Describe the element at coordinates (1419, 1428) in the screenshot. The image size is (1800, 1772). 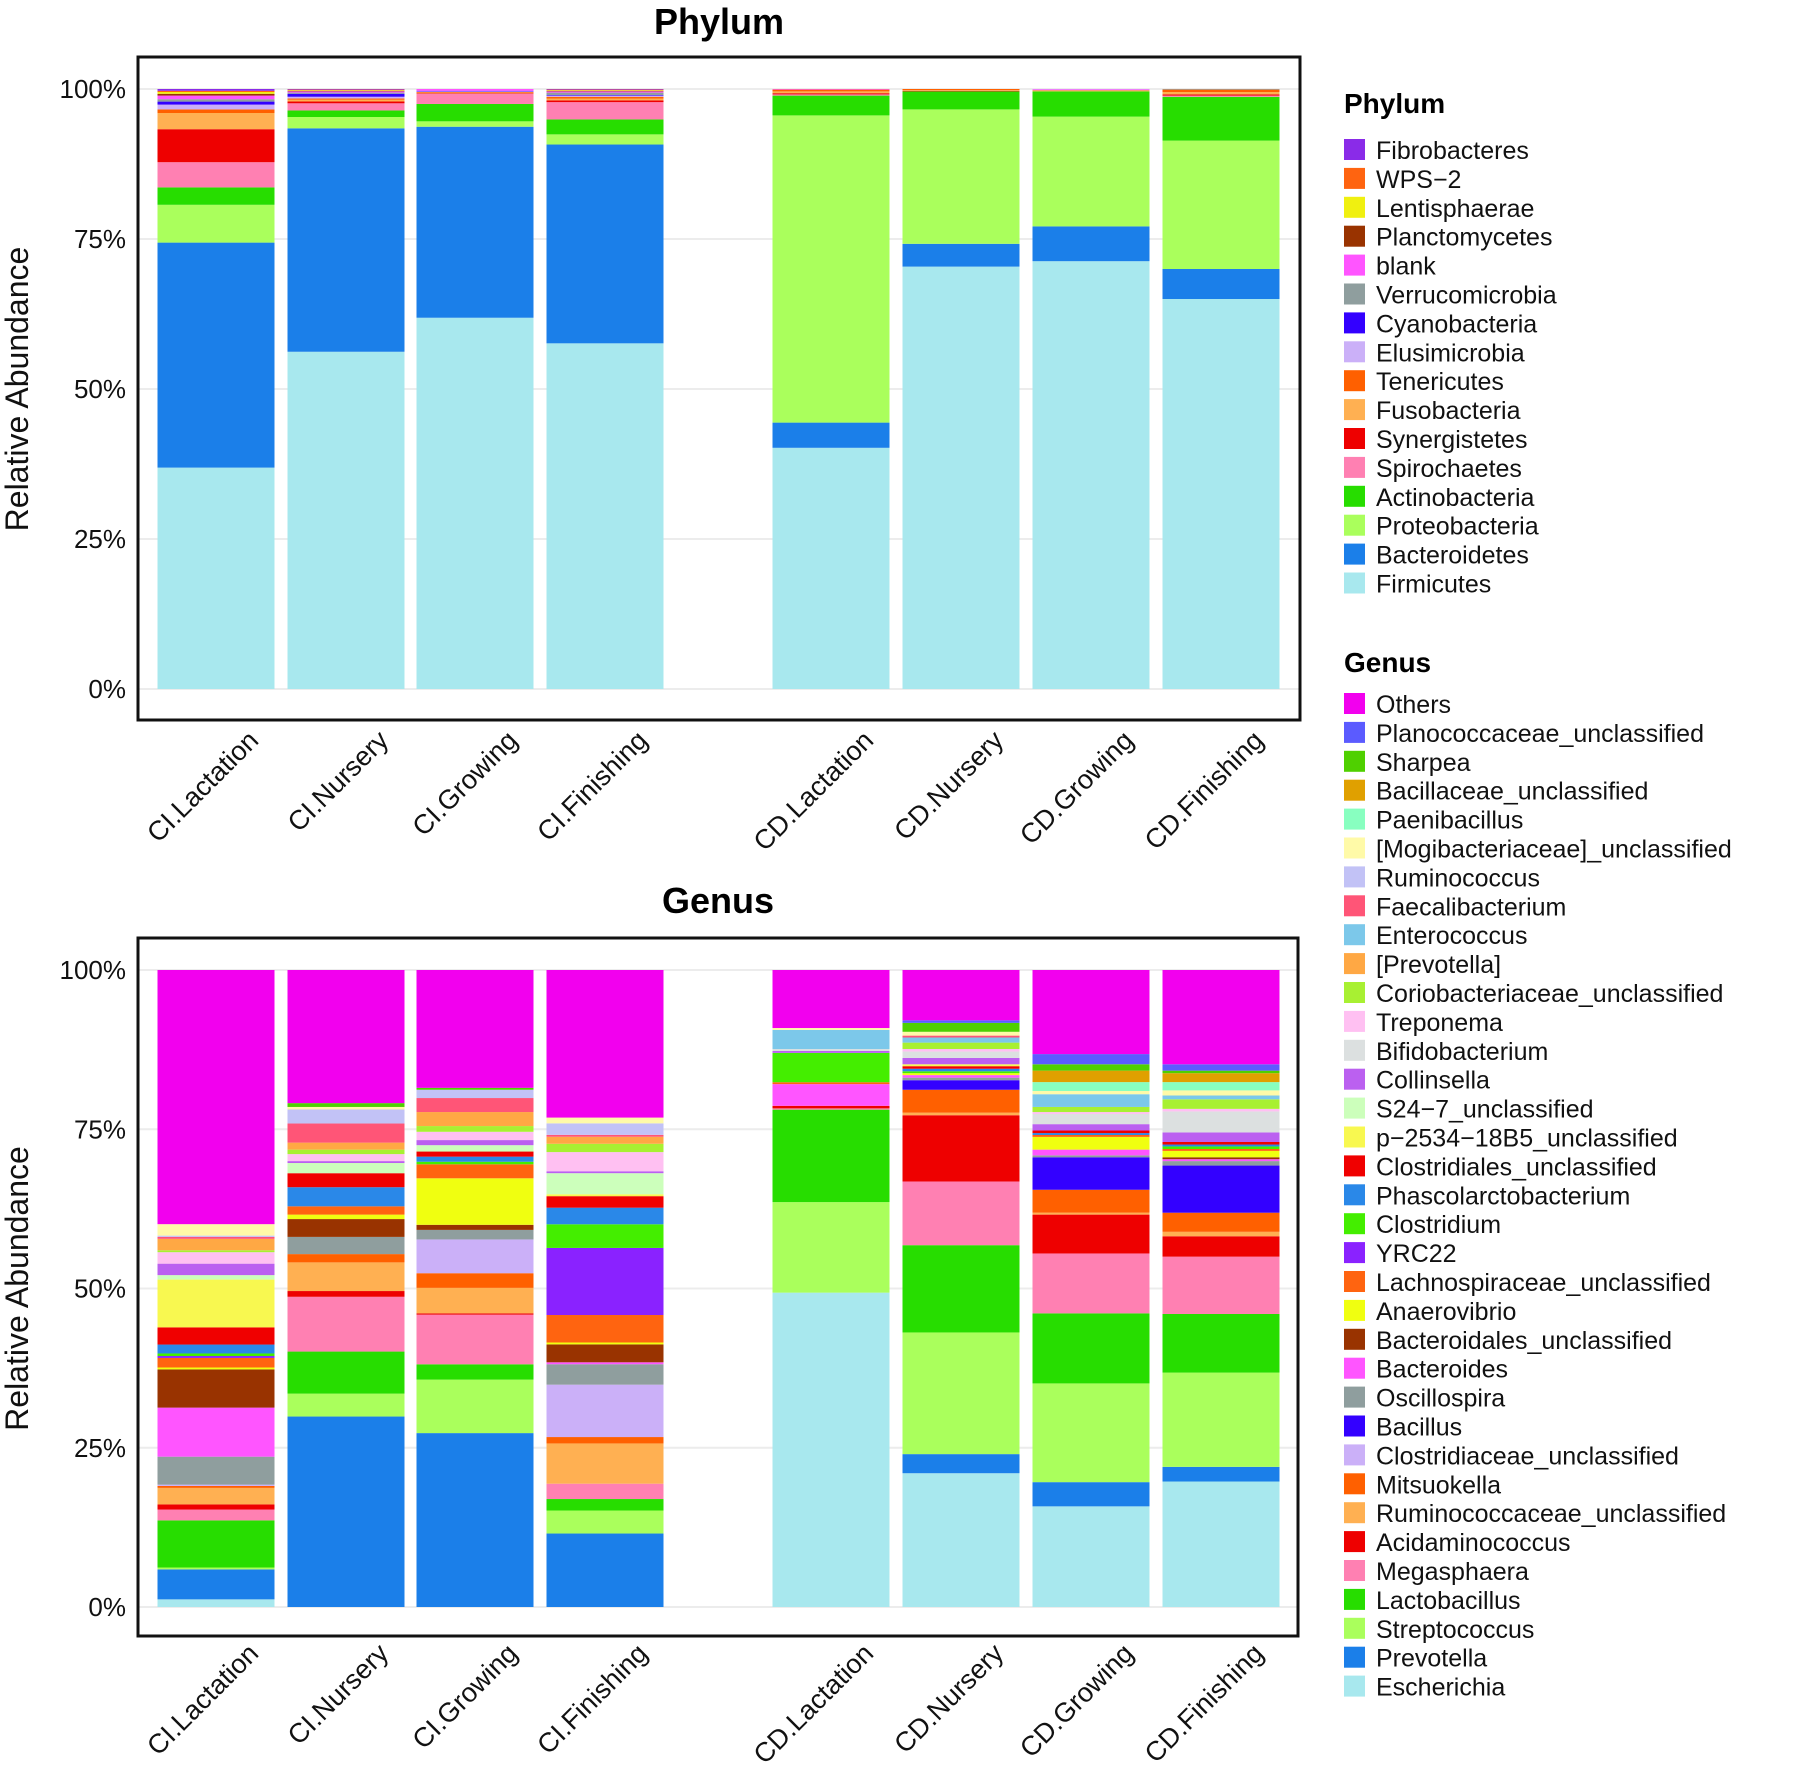
I see `legend-label: Bacillus` at that location.